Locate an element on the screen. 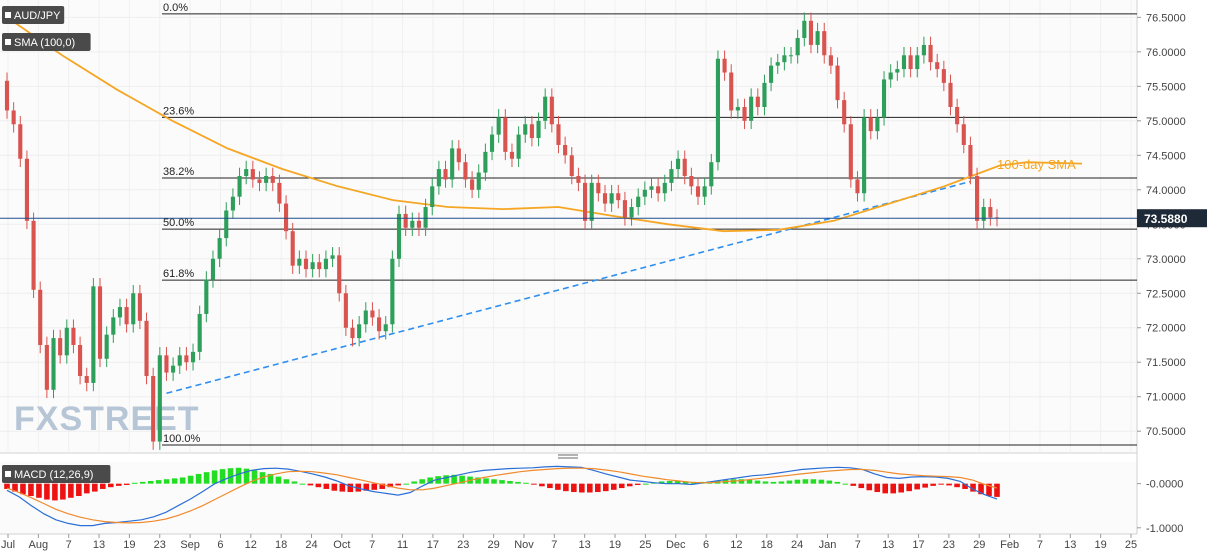 The height and width of the screenshot is (560, 1207). current-price-tag is located at coordinates (1172, 218).